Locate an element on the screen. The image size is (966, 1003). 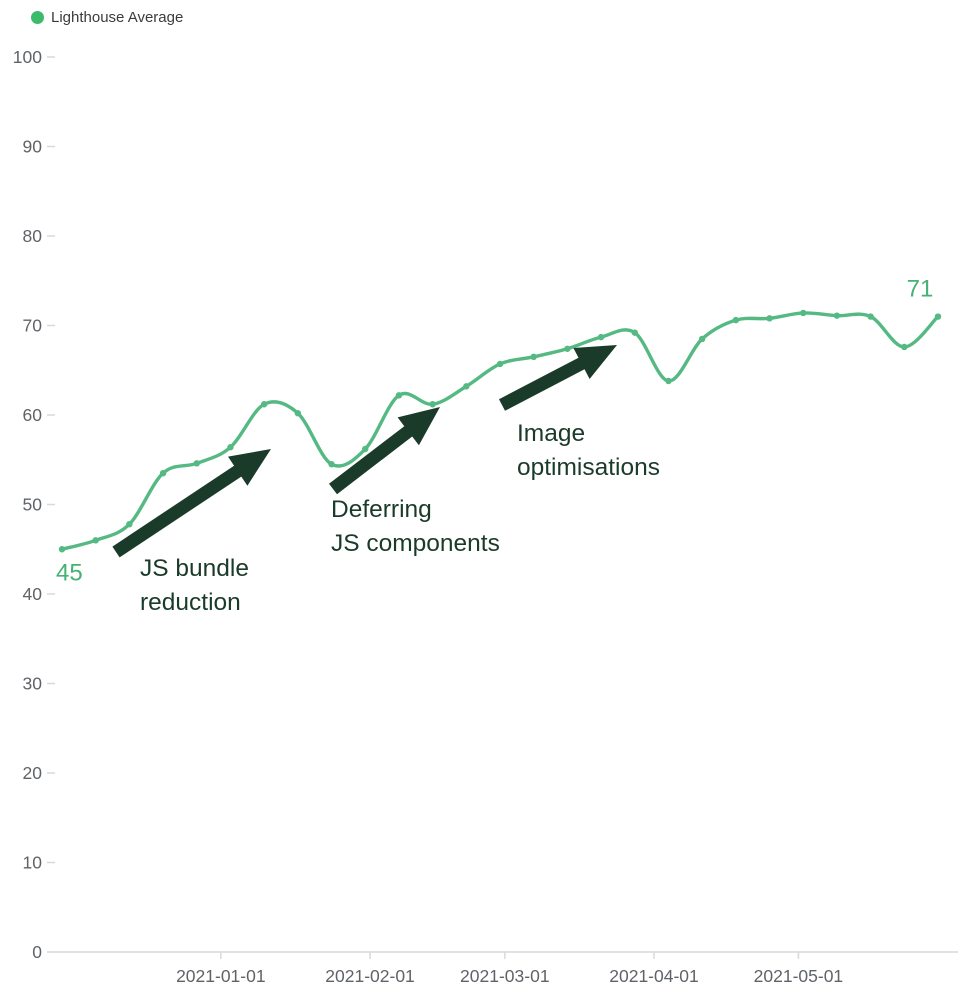
start-value-label: 45 is located at coordinates (69, 572).